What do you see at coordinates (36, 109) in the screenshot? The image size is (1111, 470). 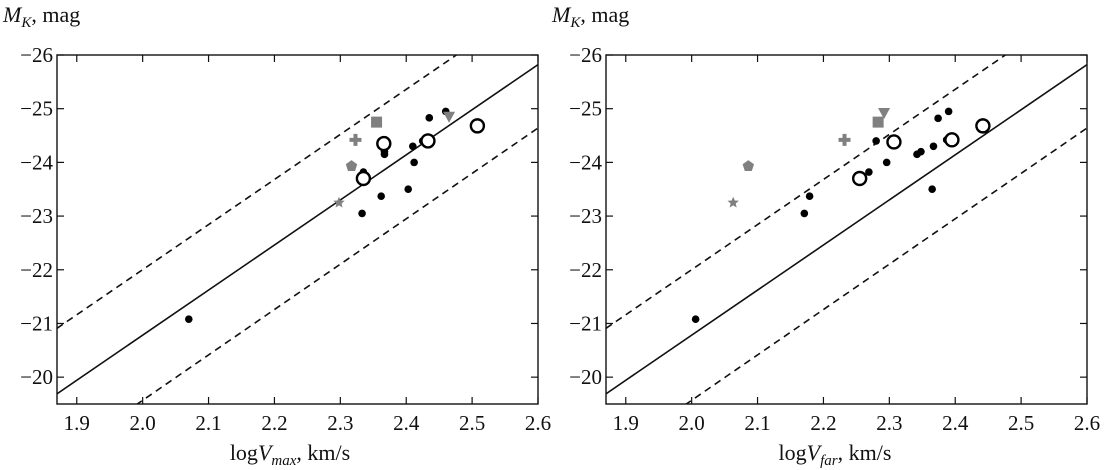 I see `left-y-tick-label: −25` at bounding box center [36, 109].